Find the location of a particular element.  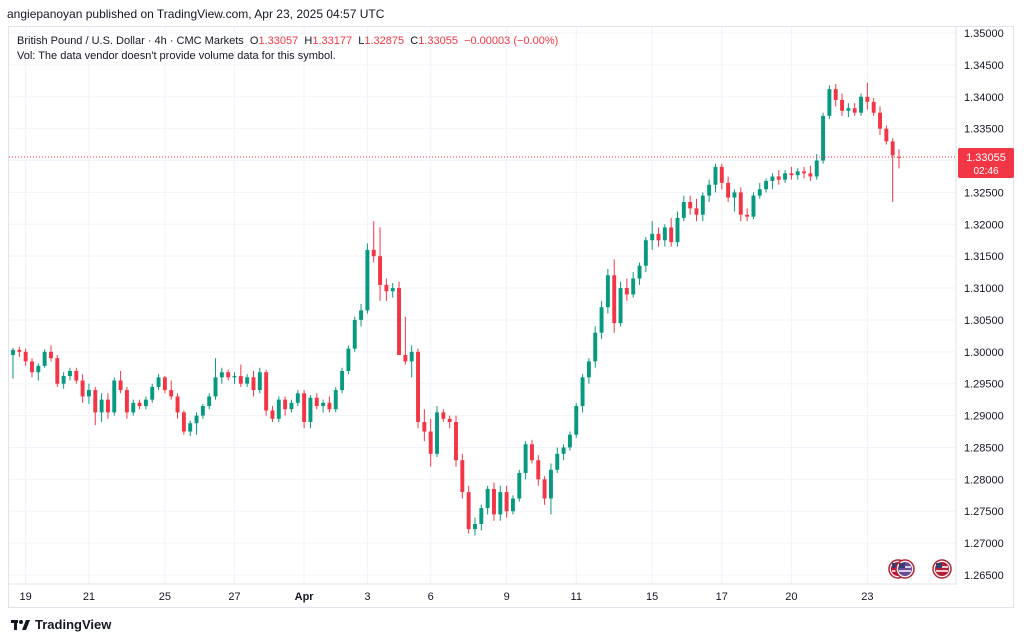

legend-change: −0.00003 (−0.00%) is located at coordinates (511, 41).